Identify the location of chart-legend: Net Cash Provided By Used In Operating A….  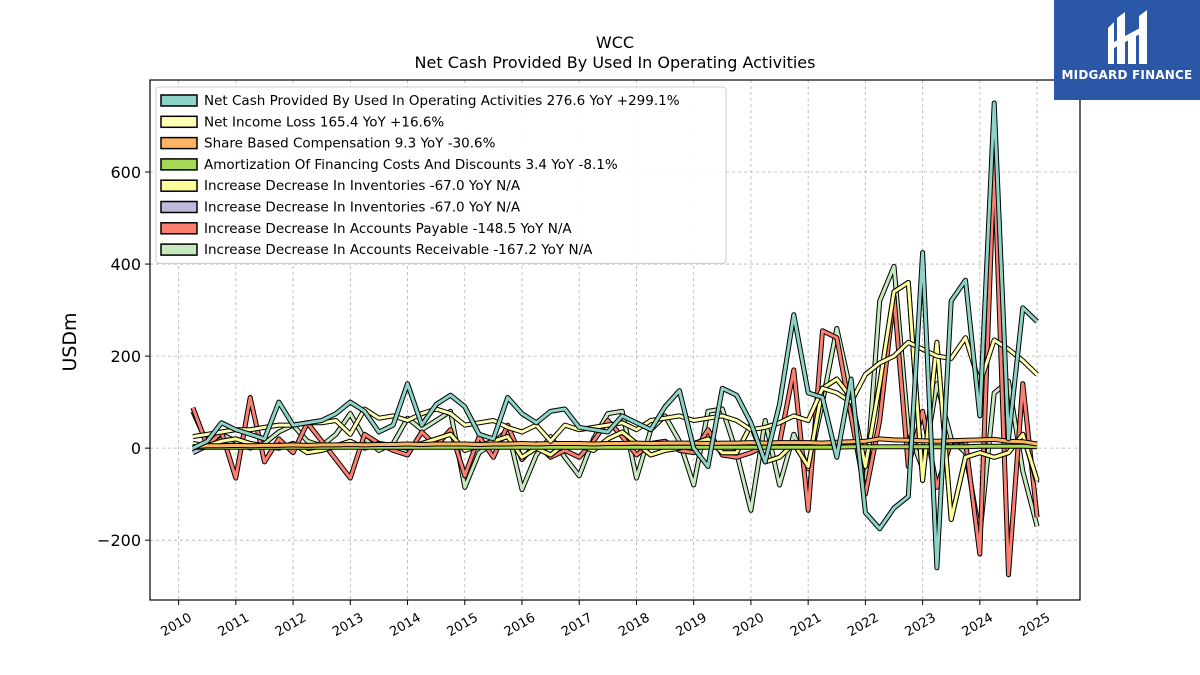
(441, 175).